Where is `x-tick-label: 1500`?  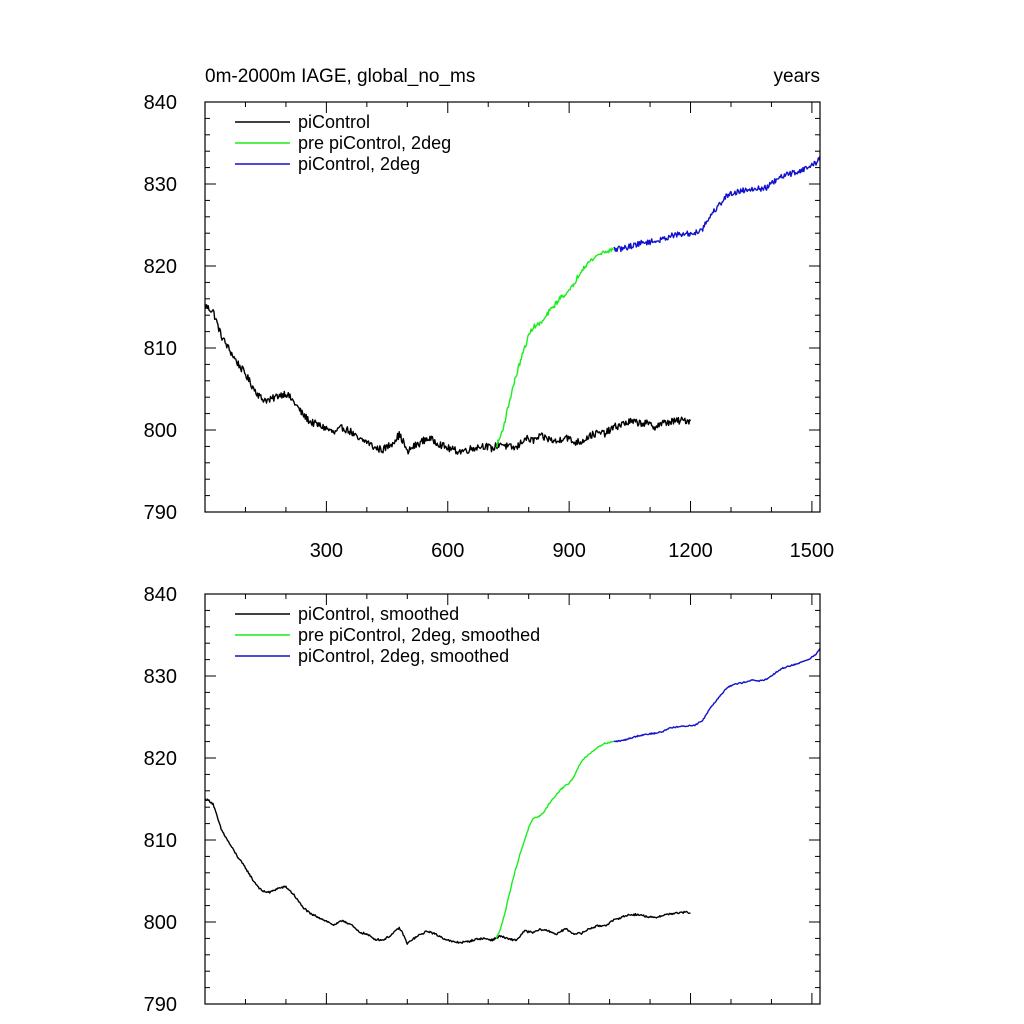 x-tick-label: 1500 is located at coordinates (812, 551).